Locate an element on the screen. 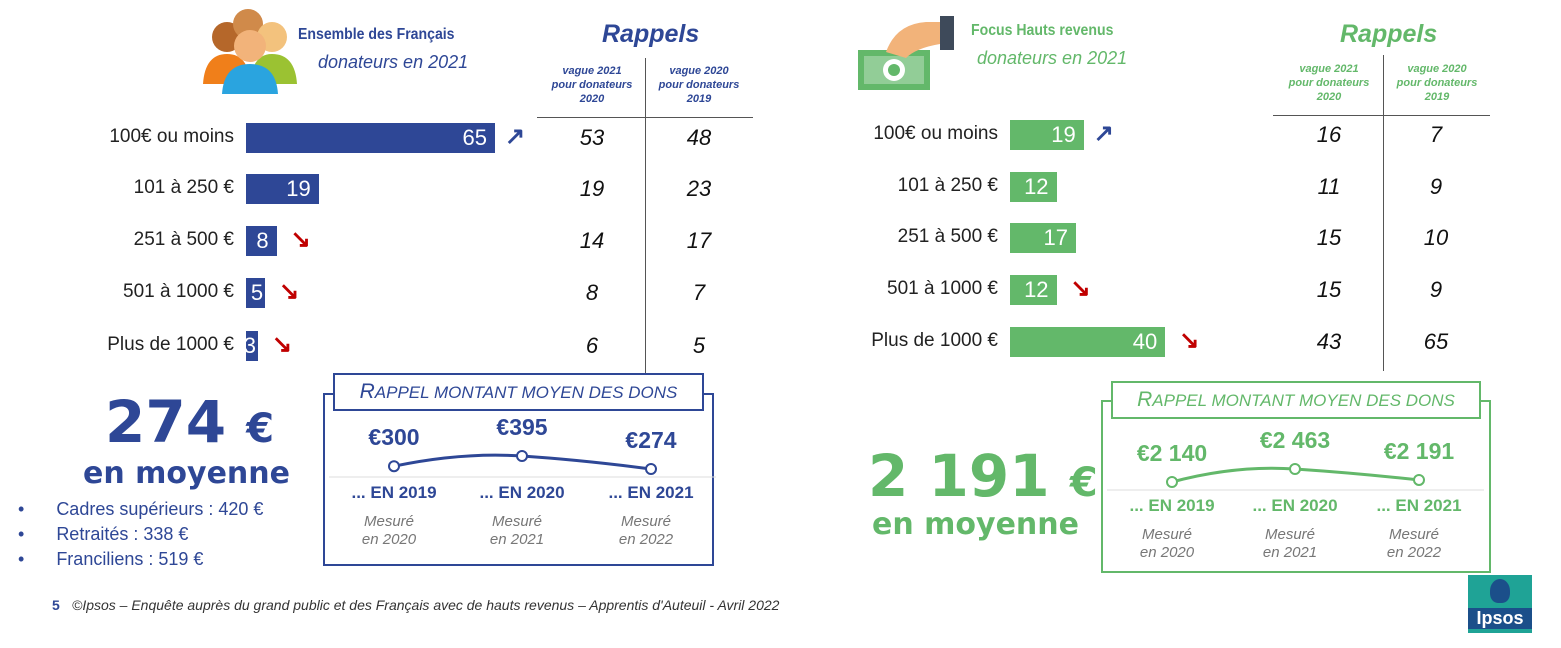 The image size is (1561, 648). bullet-item: • Cadres supérieurs : 420 € is located at coordinates (141, 509).